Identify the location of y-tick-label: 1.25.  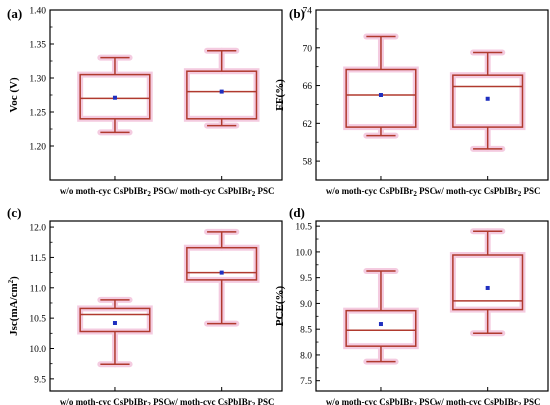
(37, 114).